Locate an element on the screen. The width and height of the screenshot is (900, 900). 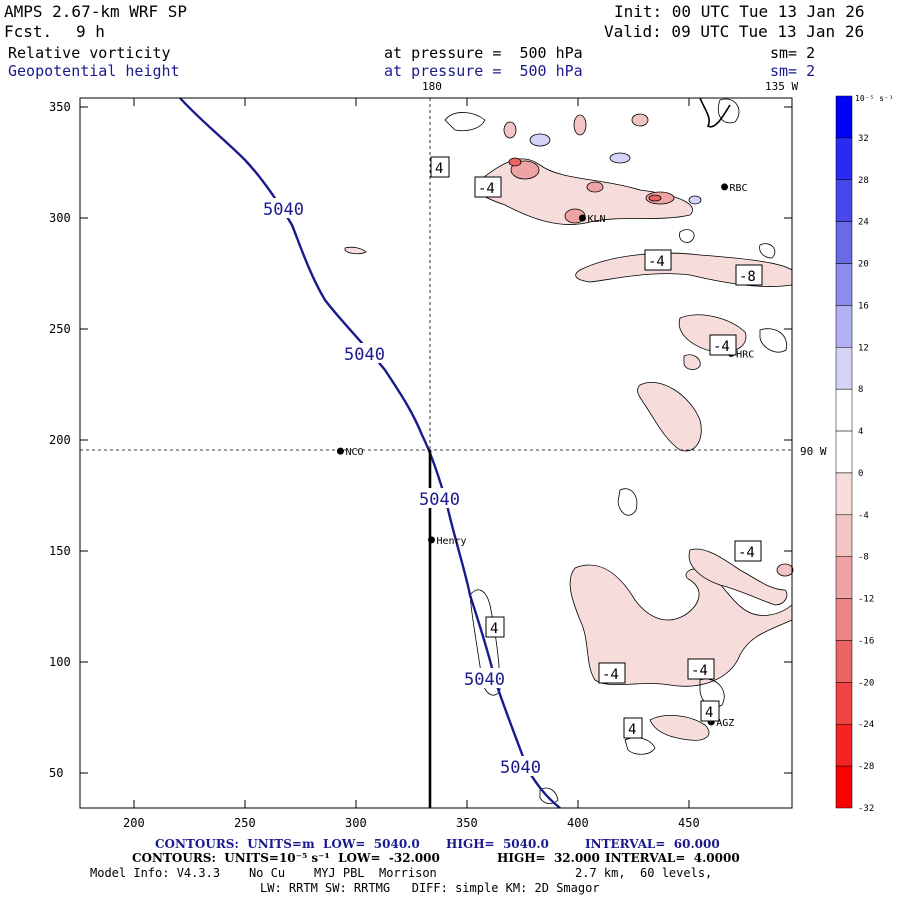
x-tick-label: 300 is located at coordinates (356, 823).